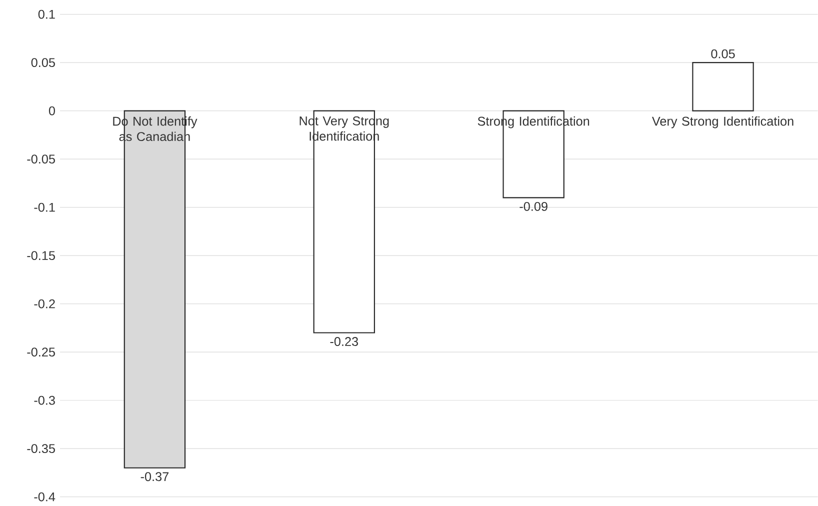  Describe the element at coordinates (41, 255) in the screenshot. I see `y-tick-label: -0.15` at that location.